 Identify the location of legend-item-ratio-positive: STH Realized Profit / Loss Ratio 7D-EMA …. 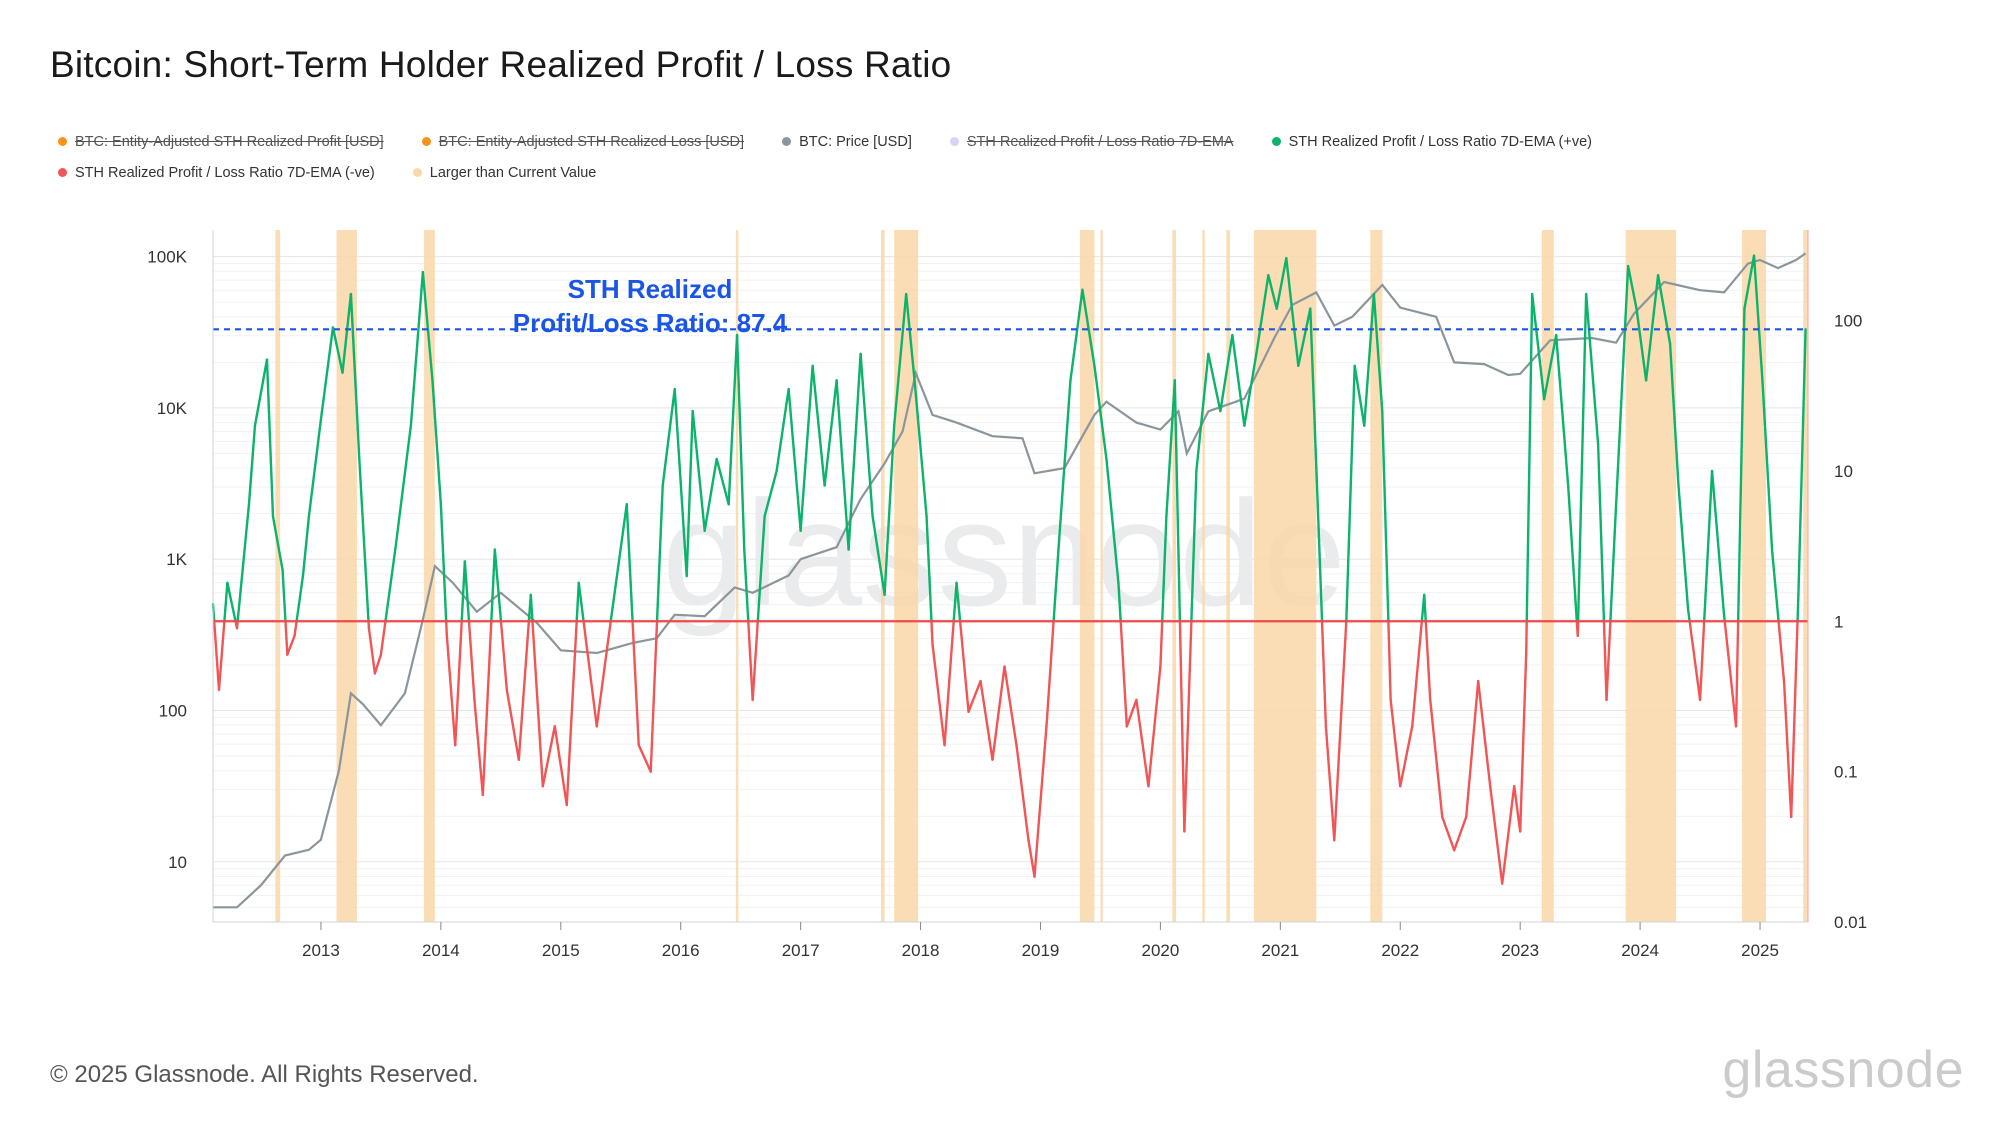
(1431, 142).